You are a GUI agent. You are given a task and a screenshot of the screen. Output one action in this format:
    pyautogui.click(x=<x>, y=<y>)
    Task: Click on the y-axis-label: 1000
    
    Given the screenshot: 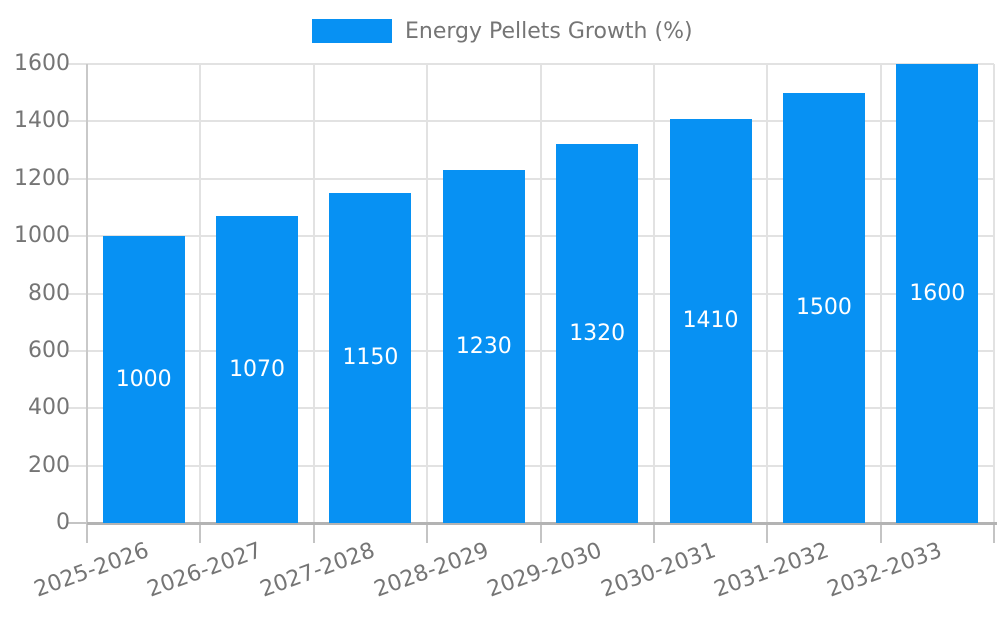 What is the action you would take?
    pyautogui.click(x=42, y=236)
    